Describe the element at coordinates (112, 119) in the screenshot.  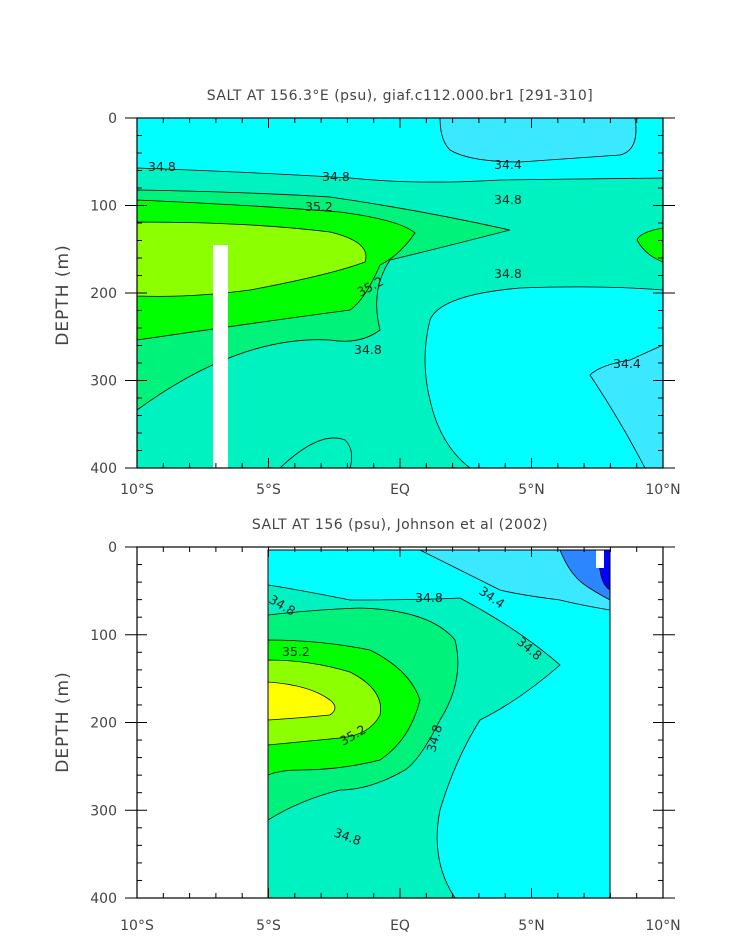
I see `top-y-tick-label: 0` at that location.